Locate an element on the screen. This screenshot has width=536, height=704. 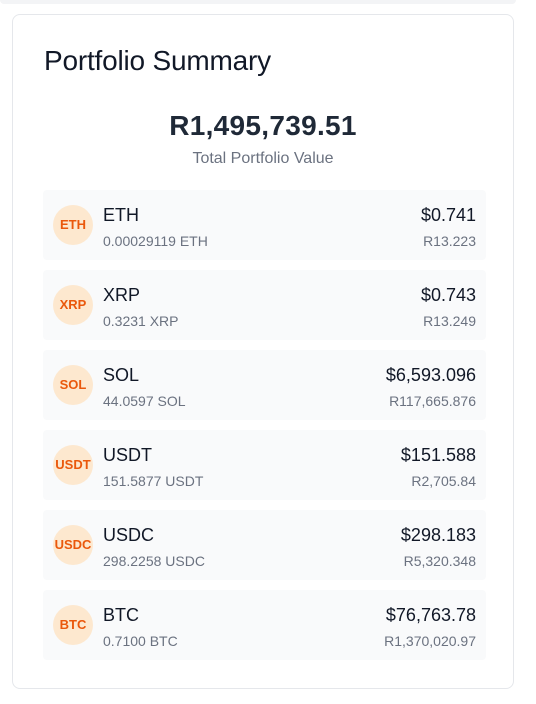
asset-zar-value: R13.249 is located at coordinates (449, 321).